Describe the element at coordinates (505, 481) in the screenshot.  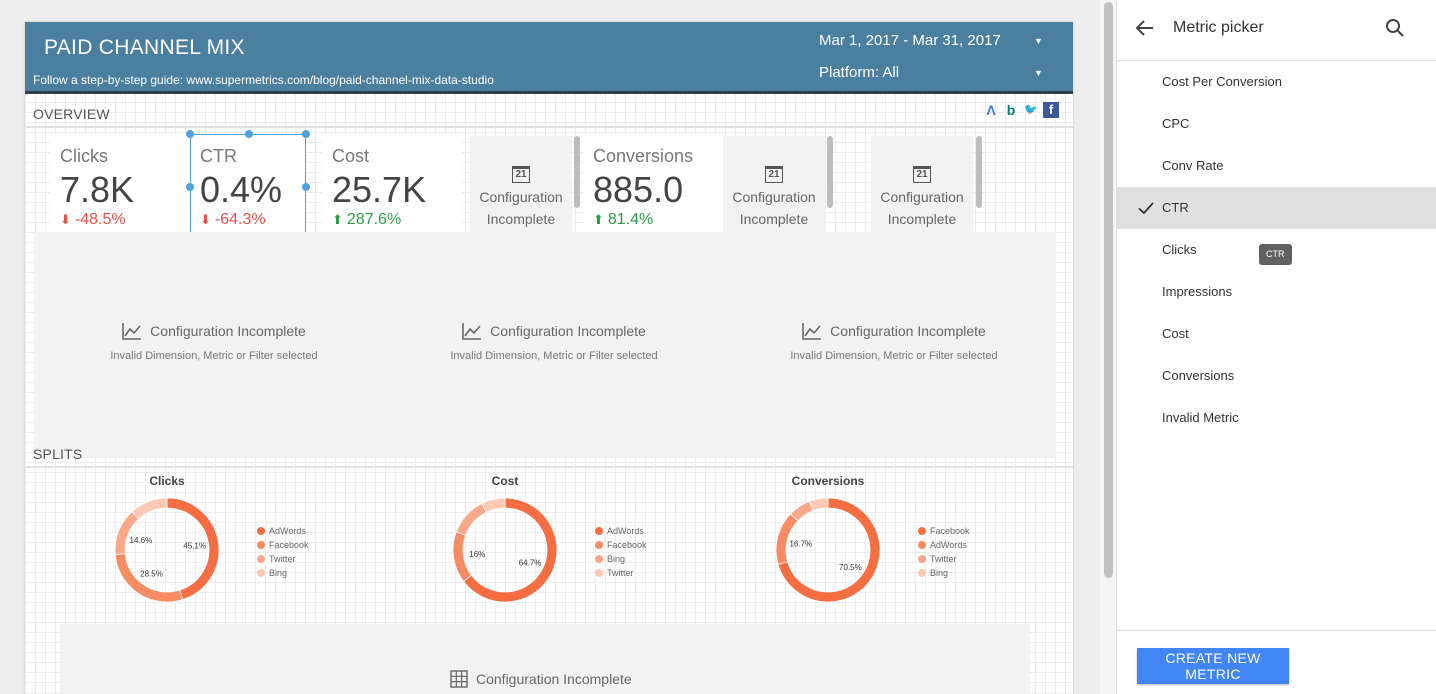
I see `chart-title: Cost` at that location.